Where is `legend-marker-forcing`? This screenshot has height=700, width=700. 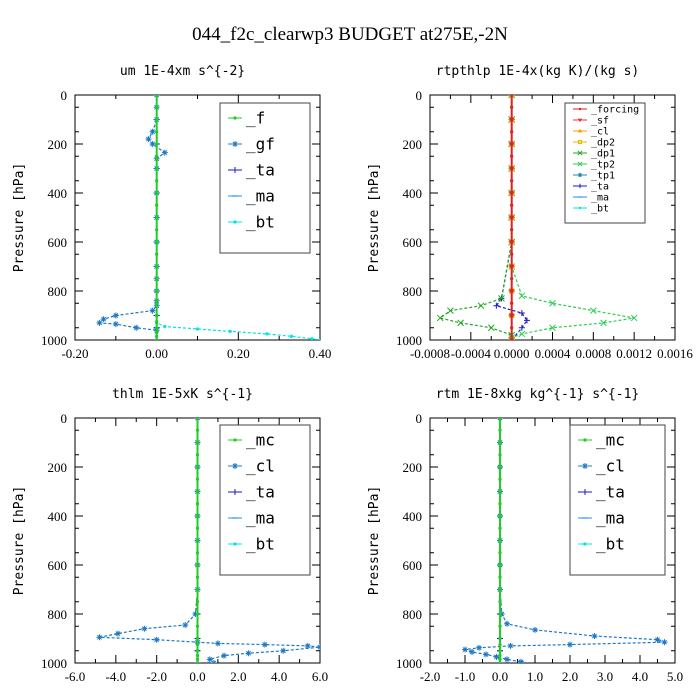
legend-marker-forcing is located at coordinates (580, 109).